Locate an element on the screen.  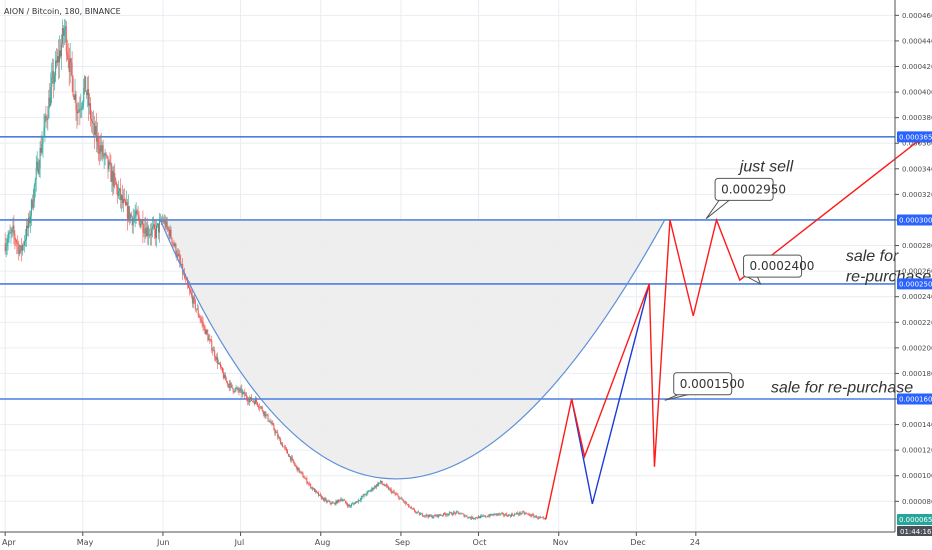
callout-box is located at coordinates (744, 189).